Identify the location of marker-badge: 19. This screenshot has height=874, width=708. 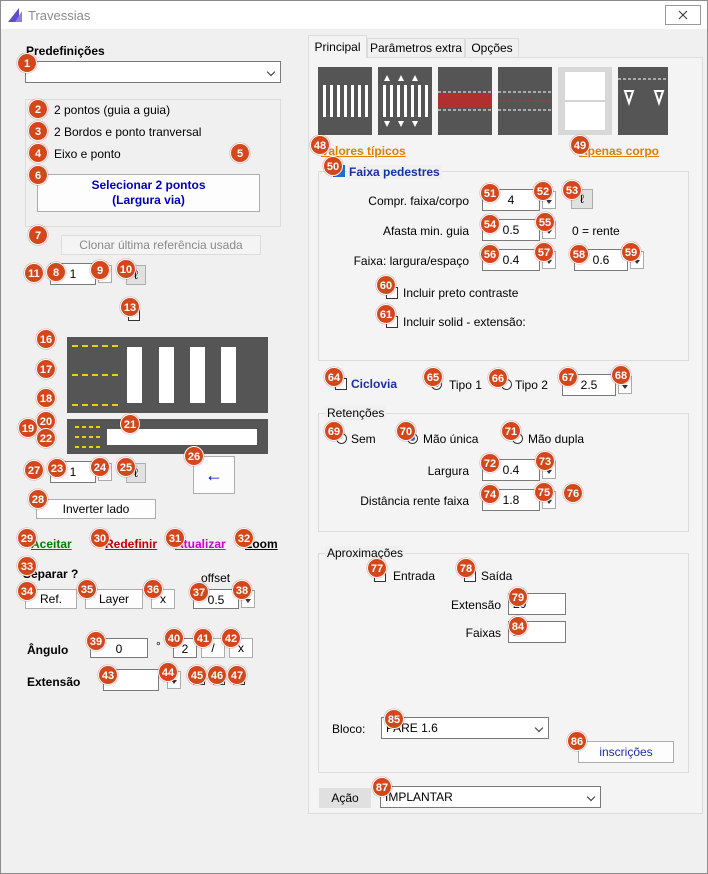
(28, 428).